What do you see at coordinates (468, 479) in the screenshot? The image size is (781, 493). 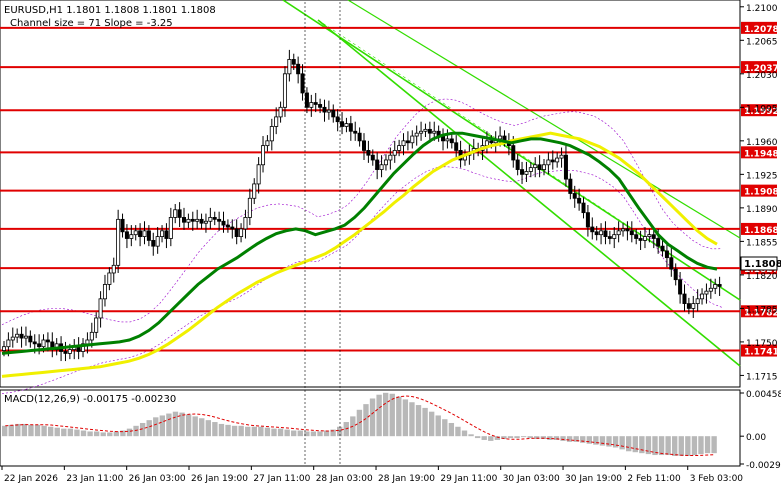 I see `time-tick-label: 29 Jan 11:00` at bounding box center [468, 479].